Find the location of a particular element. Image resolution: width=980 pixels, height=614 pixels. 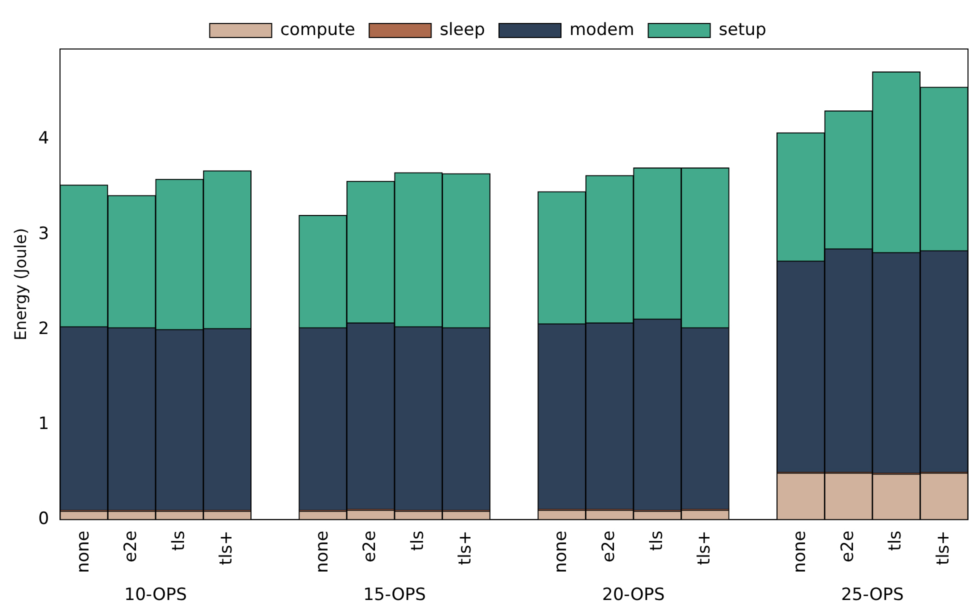

text: 20-OPS is located at coordinates (633, 594).